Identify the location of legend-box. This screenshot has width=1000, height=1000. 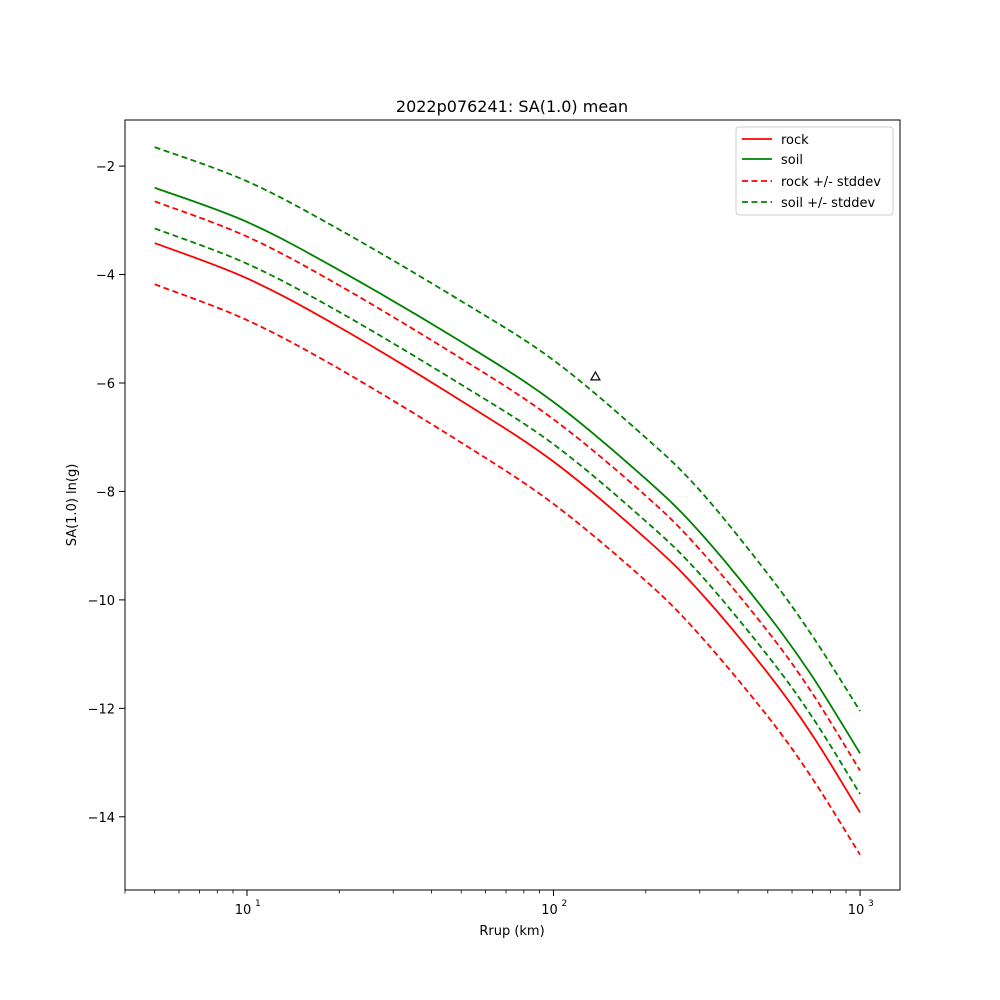
(814, 171).